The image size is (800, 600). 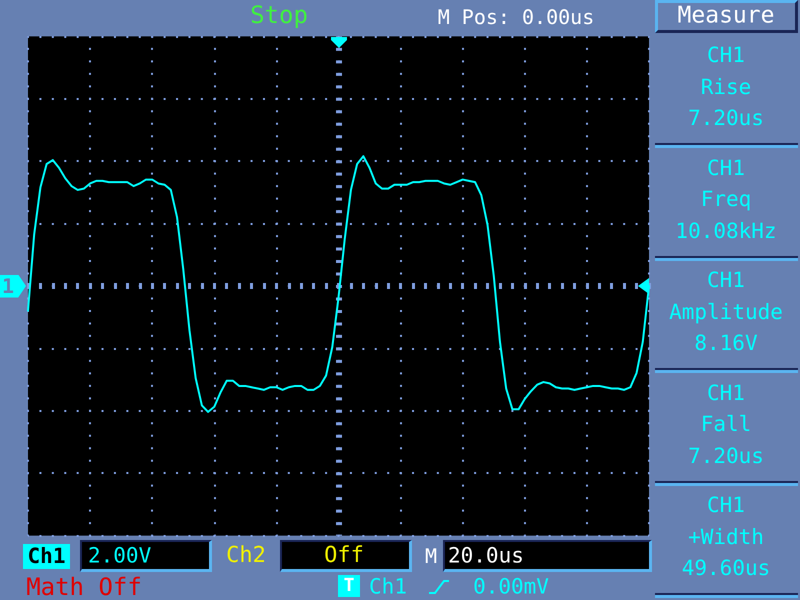 I want to click on text: Measure, so click(x=726, y=15).